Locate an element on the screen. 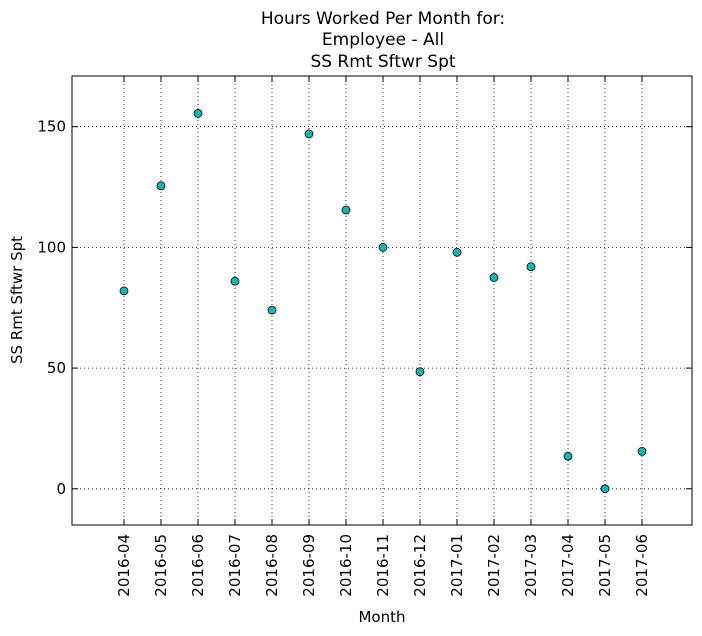 The image size is (702, 636). x-tick-label: 2016-10 is located at coordinates (346, 565).